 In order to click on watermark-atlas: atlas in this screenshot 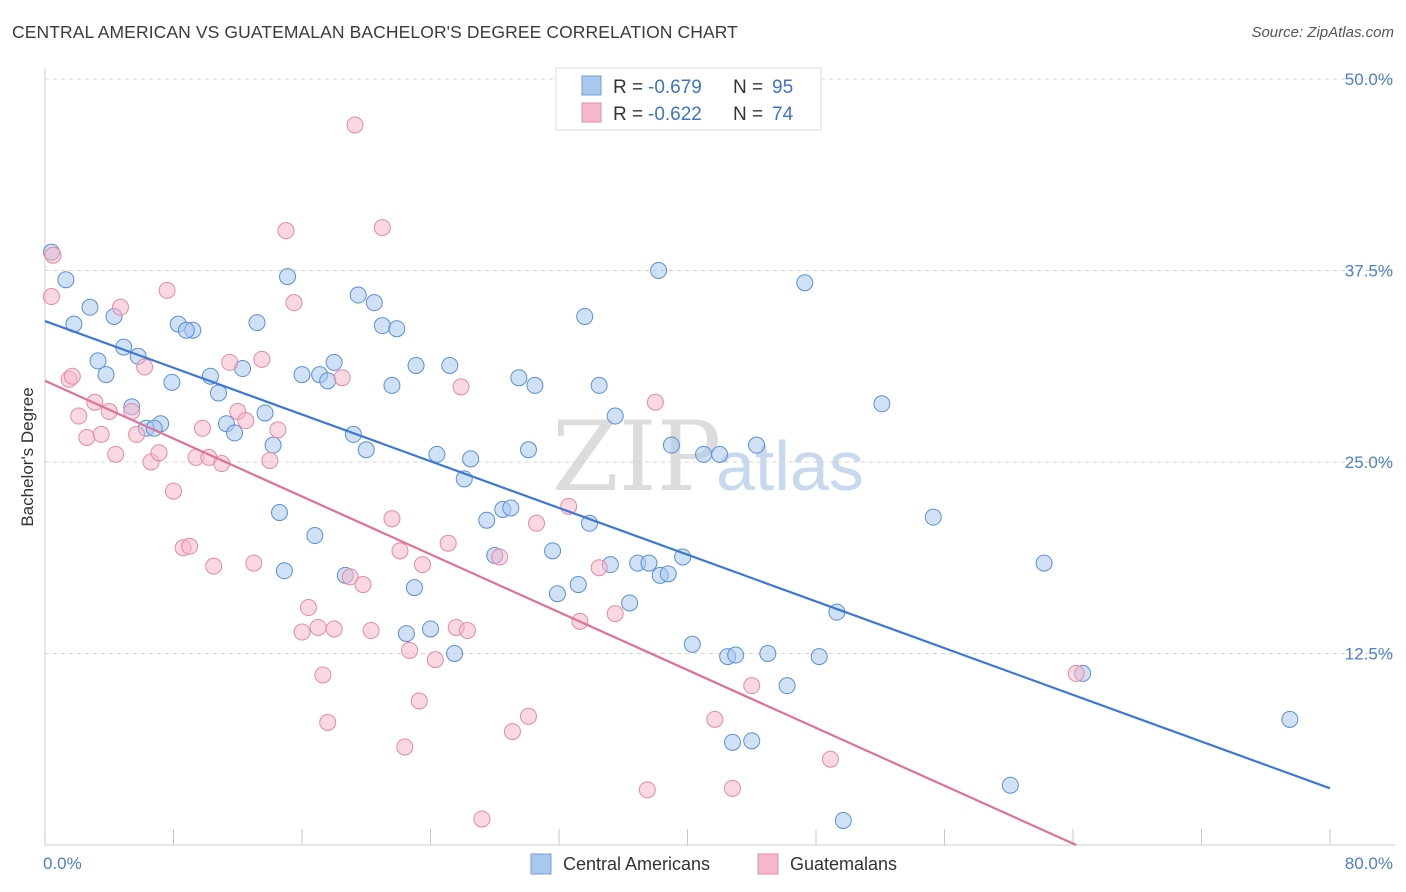, I will do `click(790, 466)`.